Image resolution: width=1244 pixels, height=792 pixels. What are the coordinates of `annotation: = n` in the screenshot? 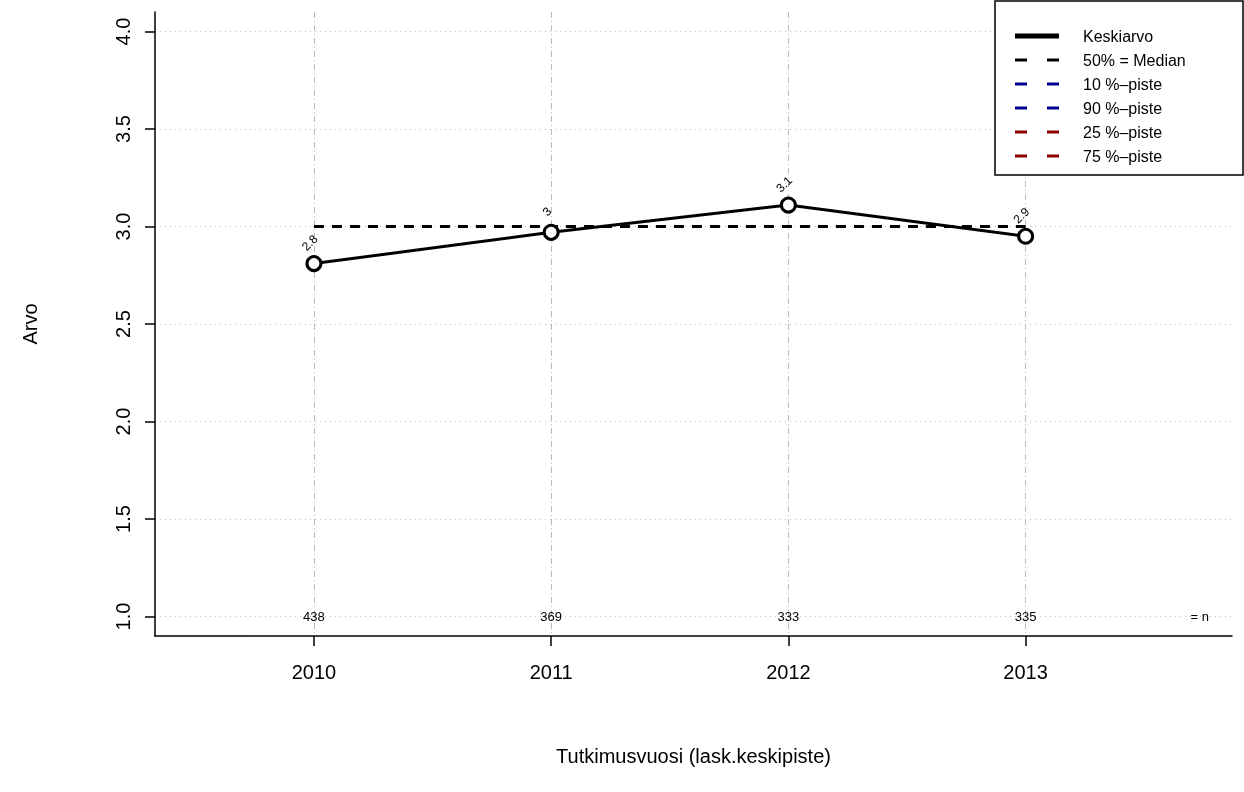 It's located at (1199, 616).